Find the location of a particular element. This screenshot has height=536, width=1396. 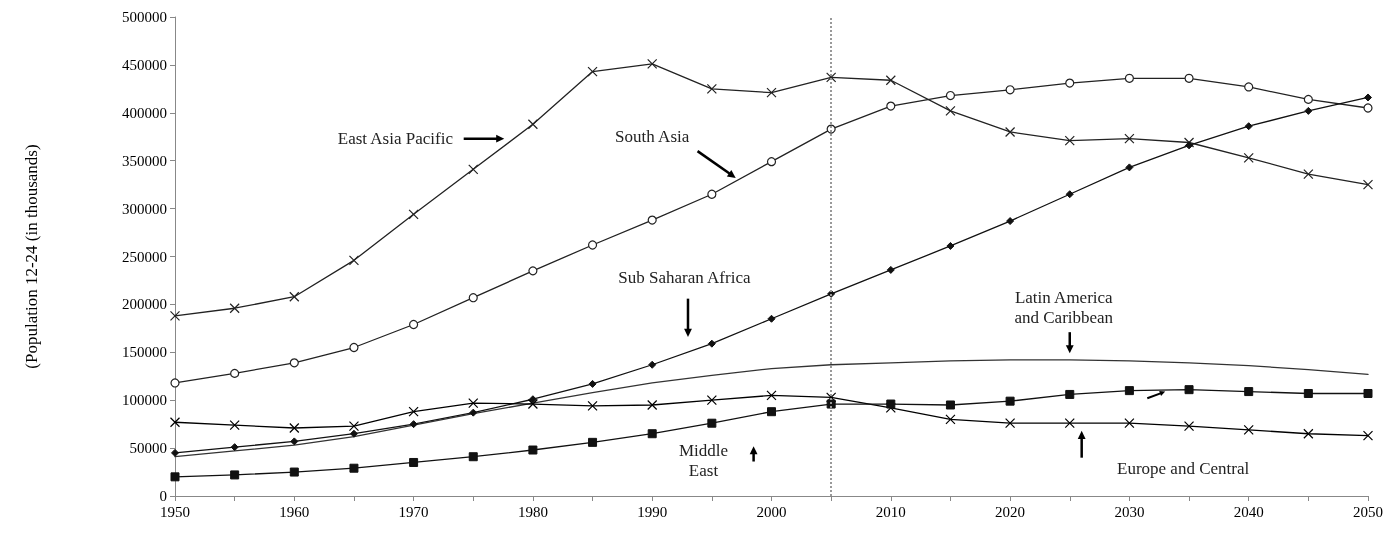

y-tick-label: 100000 is located at coordinates (144, 400).